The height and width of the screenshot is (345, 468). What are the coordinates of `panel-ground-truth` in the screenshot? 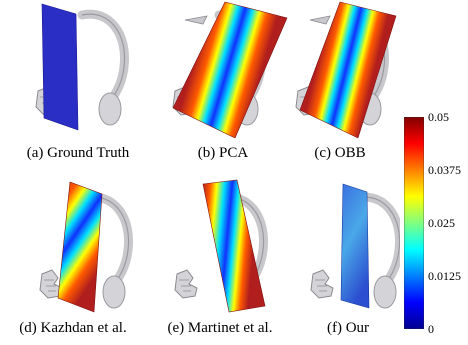 It's located at (80, 70).